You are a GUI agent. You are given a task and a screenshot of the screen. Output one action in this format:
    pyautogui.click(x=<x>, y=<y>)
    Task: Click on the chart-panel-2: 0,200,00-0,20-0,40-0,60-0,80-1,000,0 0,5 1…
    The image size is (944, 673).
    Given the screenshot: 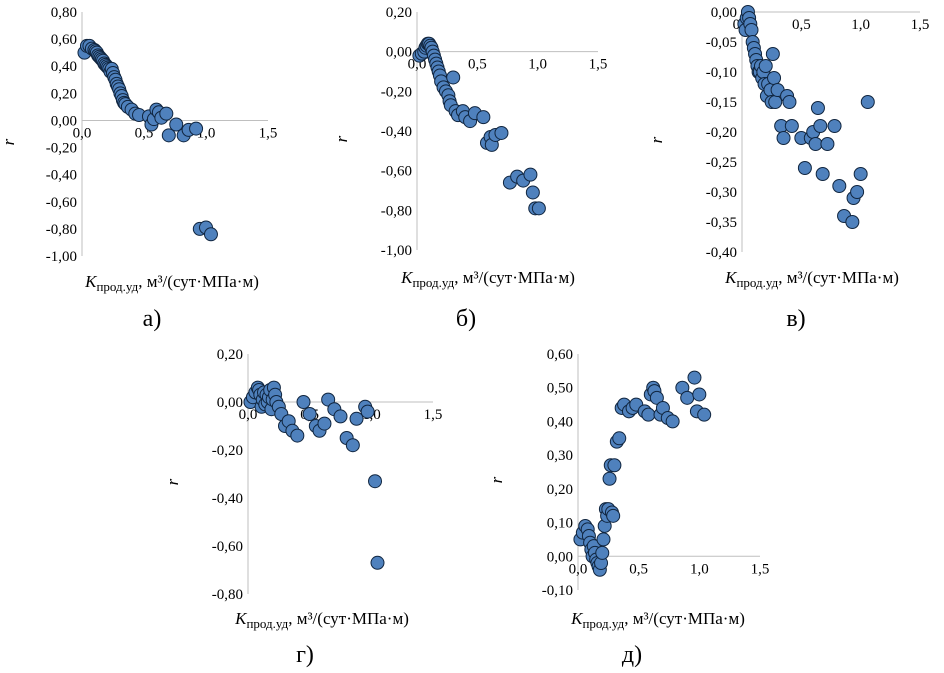 What is the action you would take?
    pyautogui.click(x=469, y=168)
    